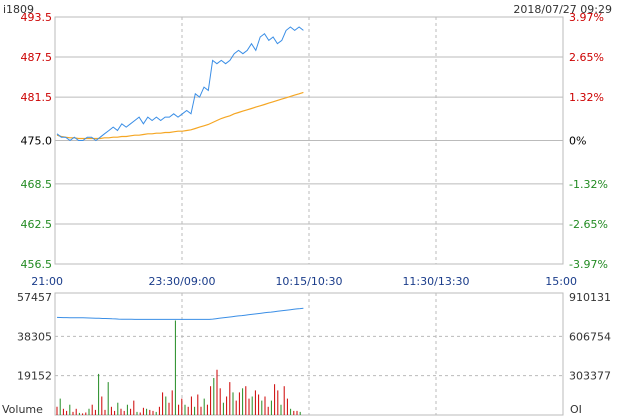 Image resolution: width=620 pixels, height=420 pixels. What do you see at coordinates (47, 281) in the screenshot?
I see `time-tick-label: 21:00` at bounding box center [47, 281].